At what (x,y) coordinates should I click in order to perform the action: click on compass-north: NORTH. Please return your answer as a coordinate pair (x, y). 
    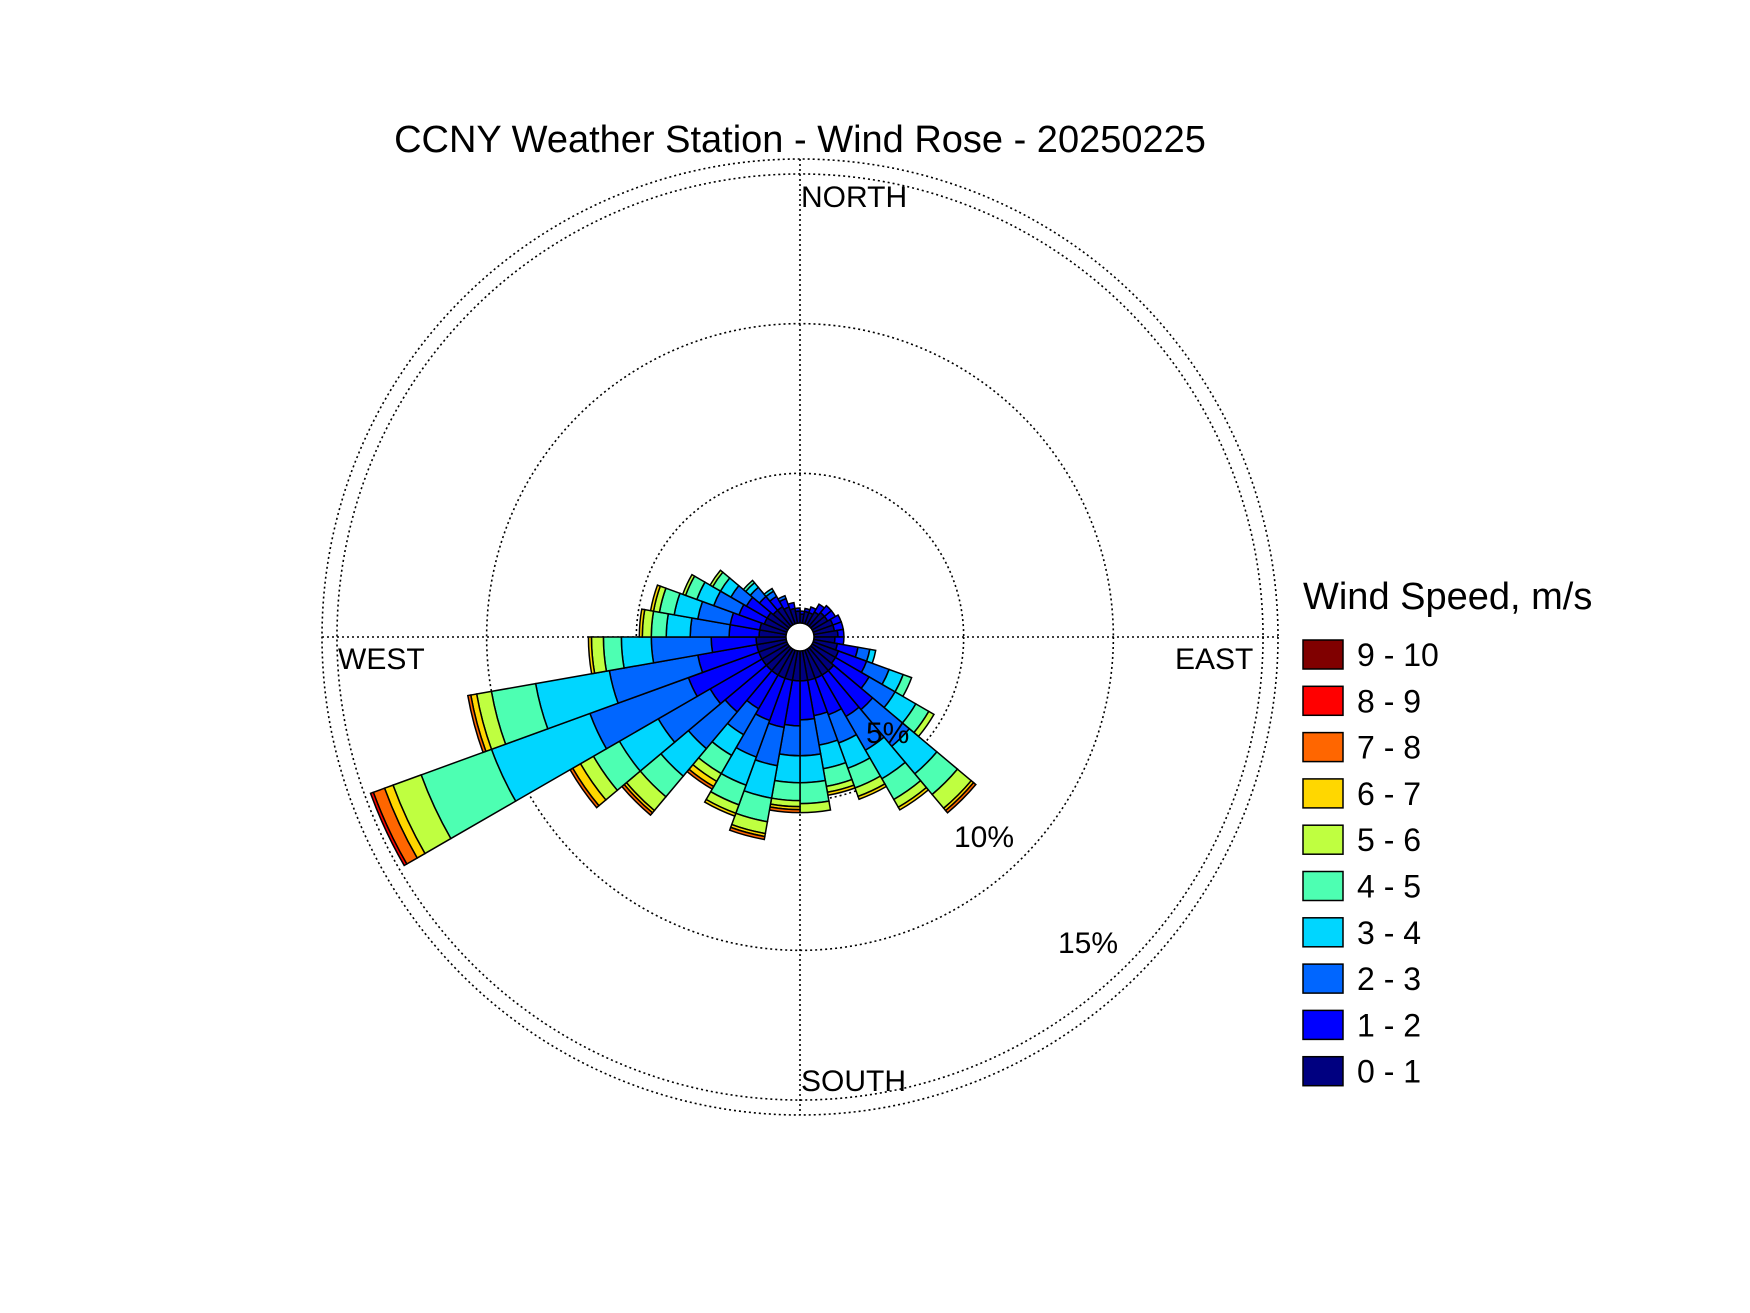
    Looking at the image, I should click on (854, 197).